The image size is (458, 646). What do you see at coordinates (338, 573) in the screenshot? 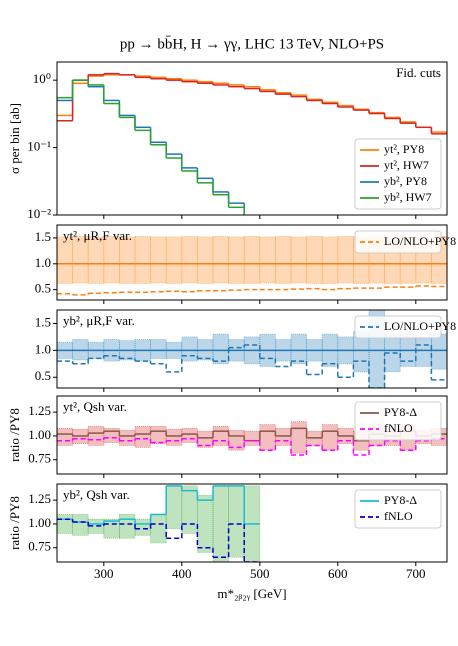
I see `x-tick-label: 600` at bounding box center [338, 573].